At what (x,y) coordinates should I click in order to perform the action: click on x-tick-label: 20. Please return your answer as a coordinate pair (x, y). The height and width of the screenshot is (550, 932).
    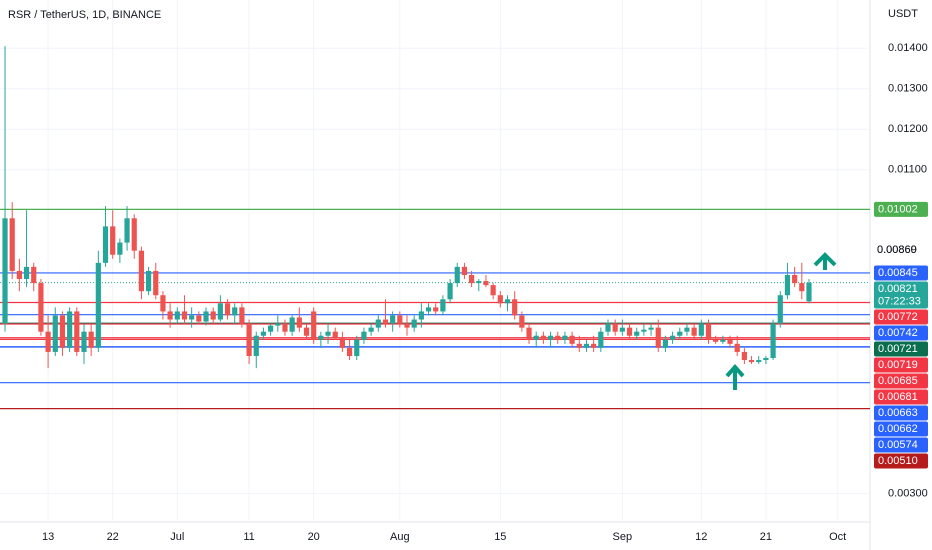
    Looking at the image, I should click on (314, 537).